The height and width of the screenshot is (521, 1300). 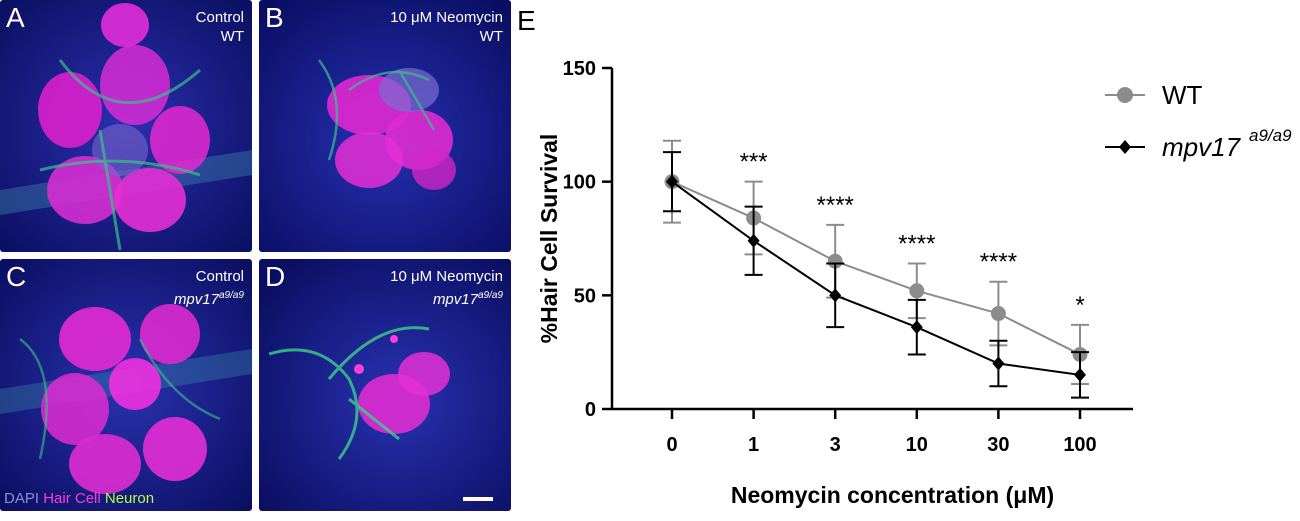 I want to click on panel-caption-c-line2-wrap: mpv17a9/a9, so click(x=209, y=297).